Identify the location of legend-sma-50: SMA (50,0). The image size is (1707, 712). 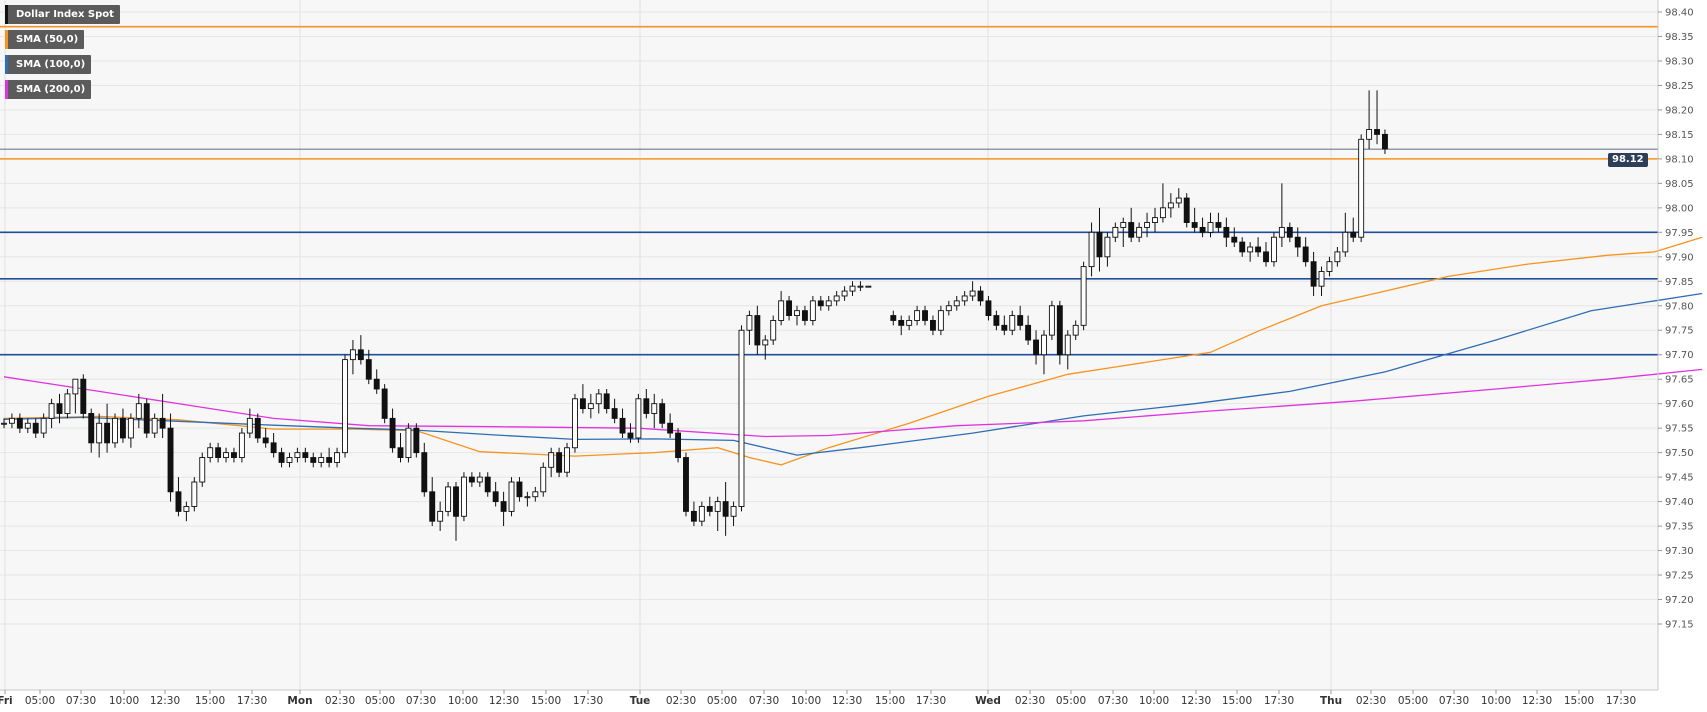
(45, 39).